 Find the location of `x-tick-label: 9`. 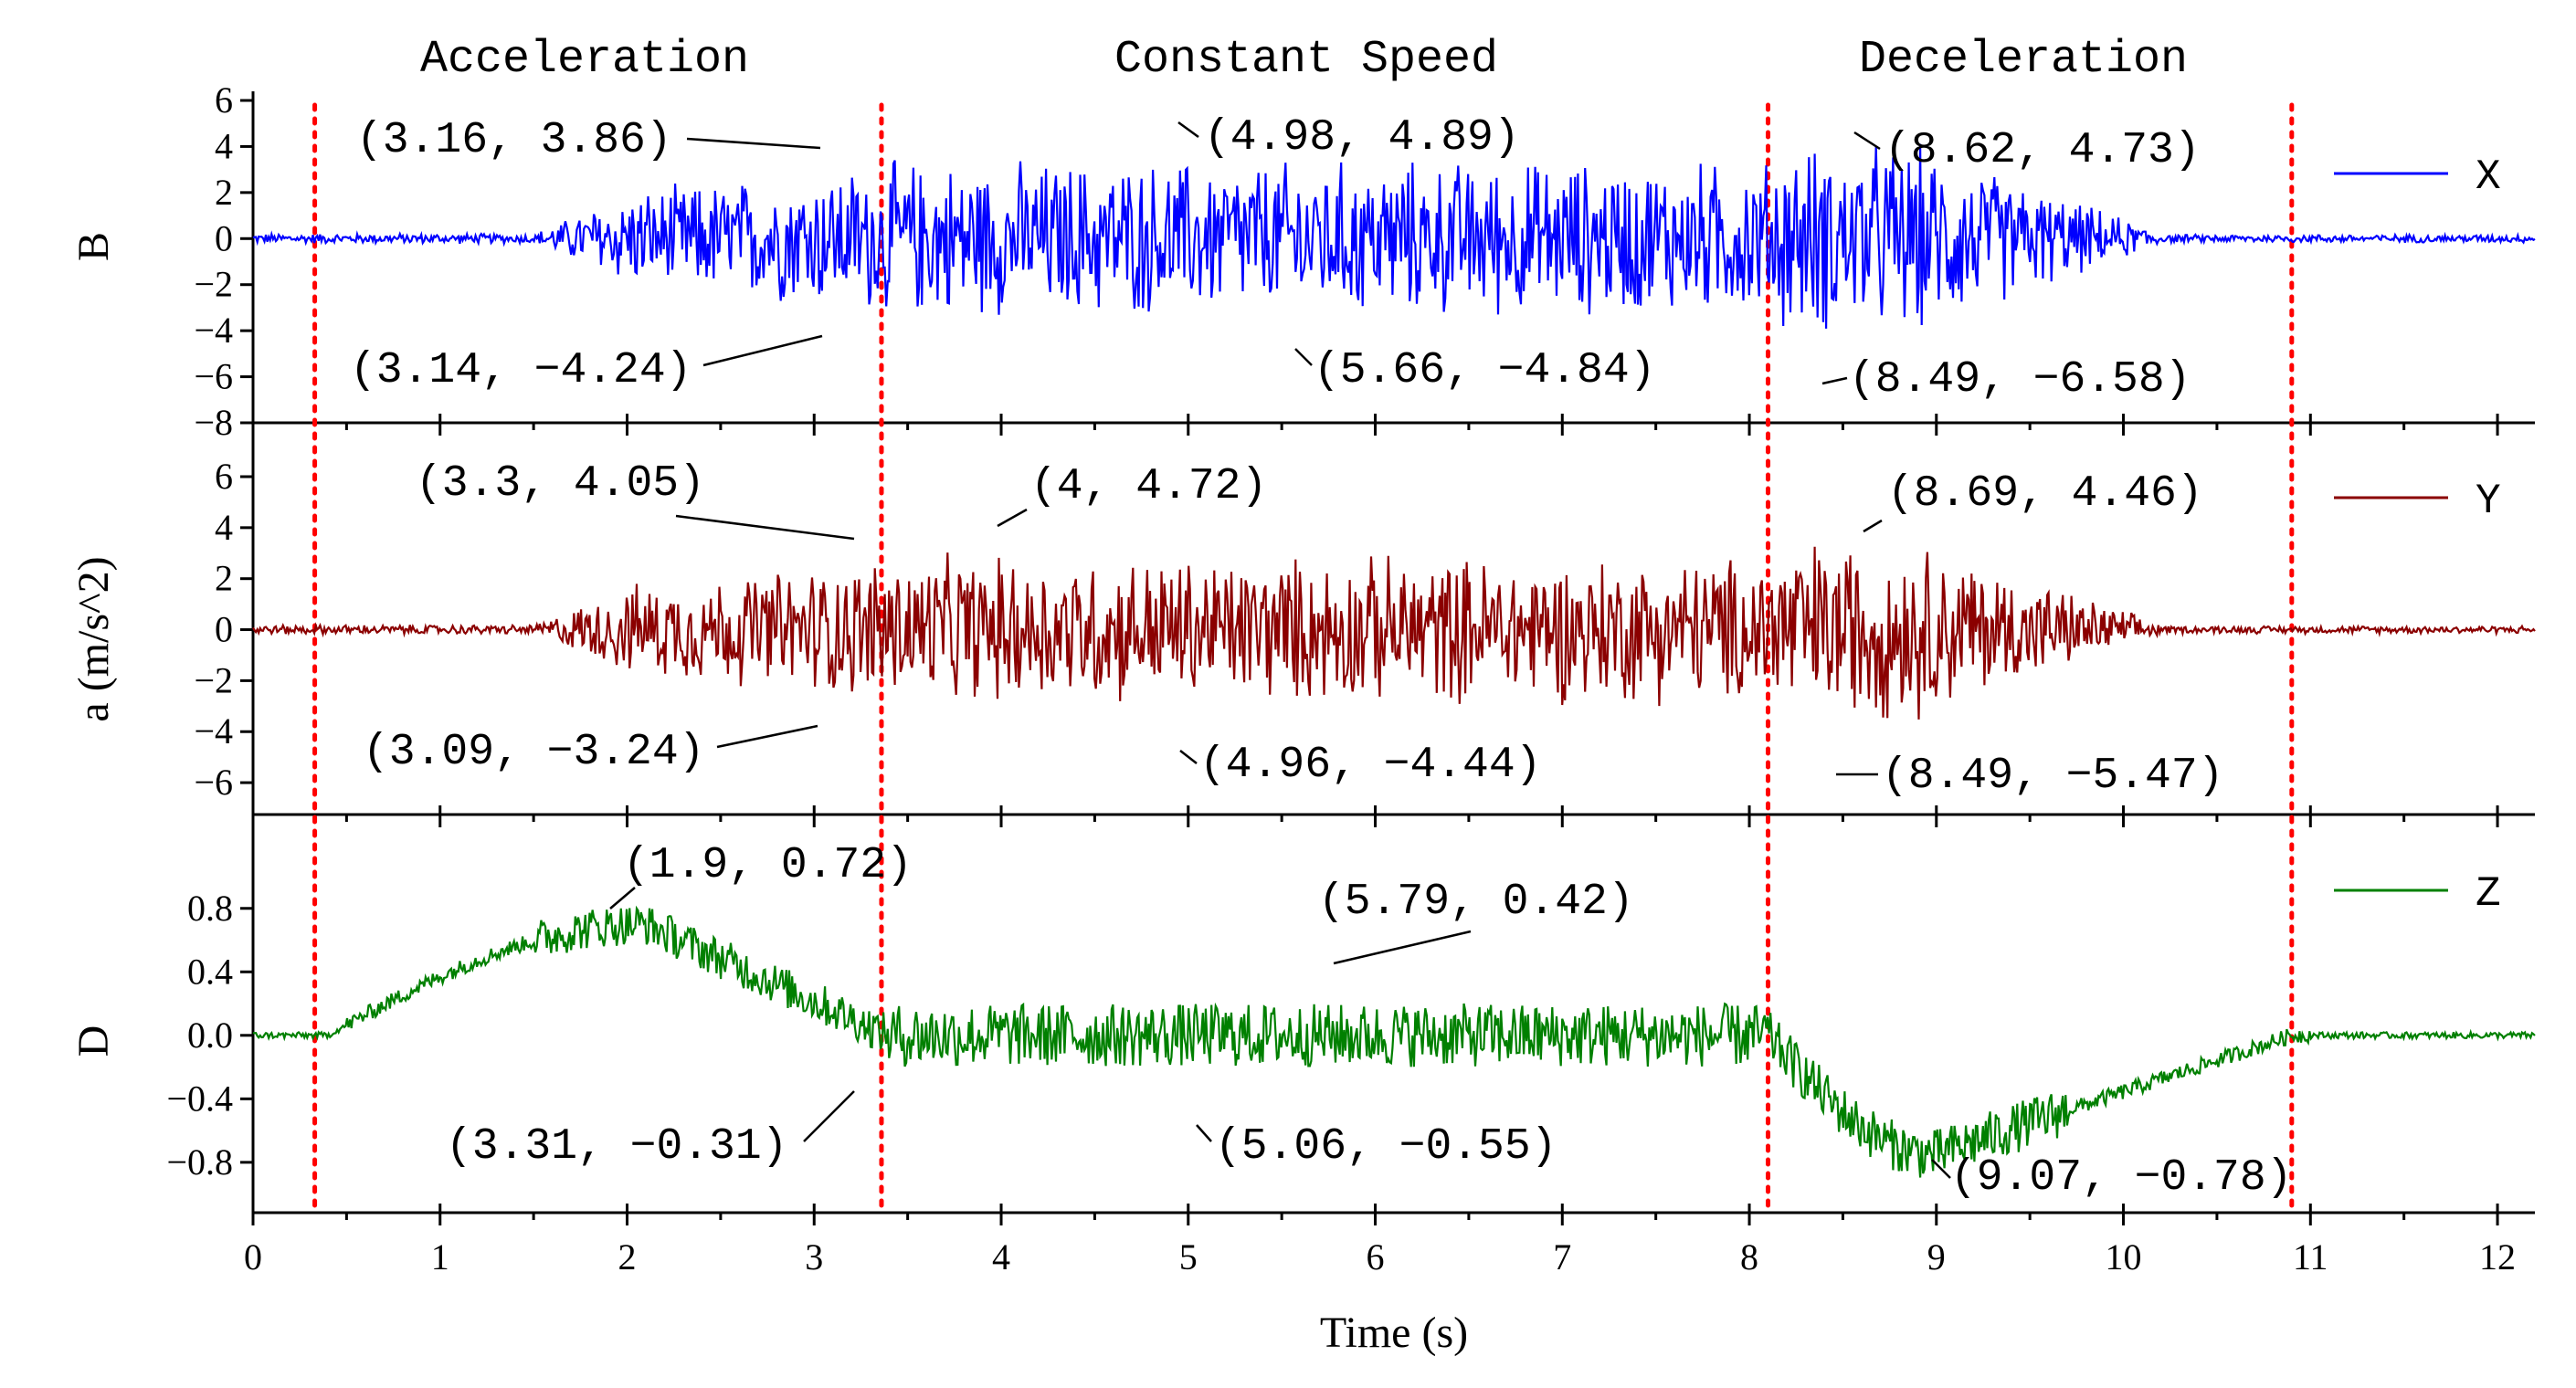

x-tick-label: 9 is located at coordinates (1936, 1257).